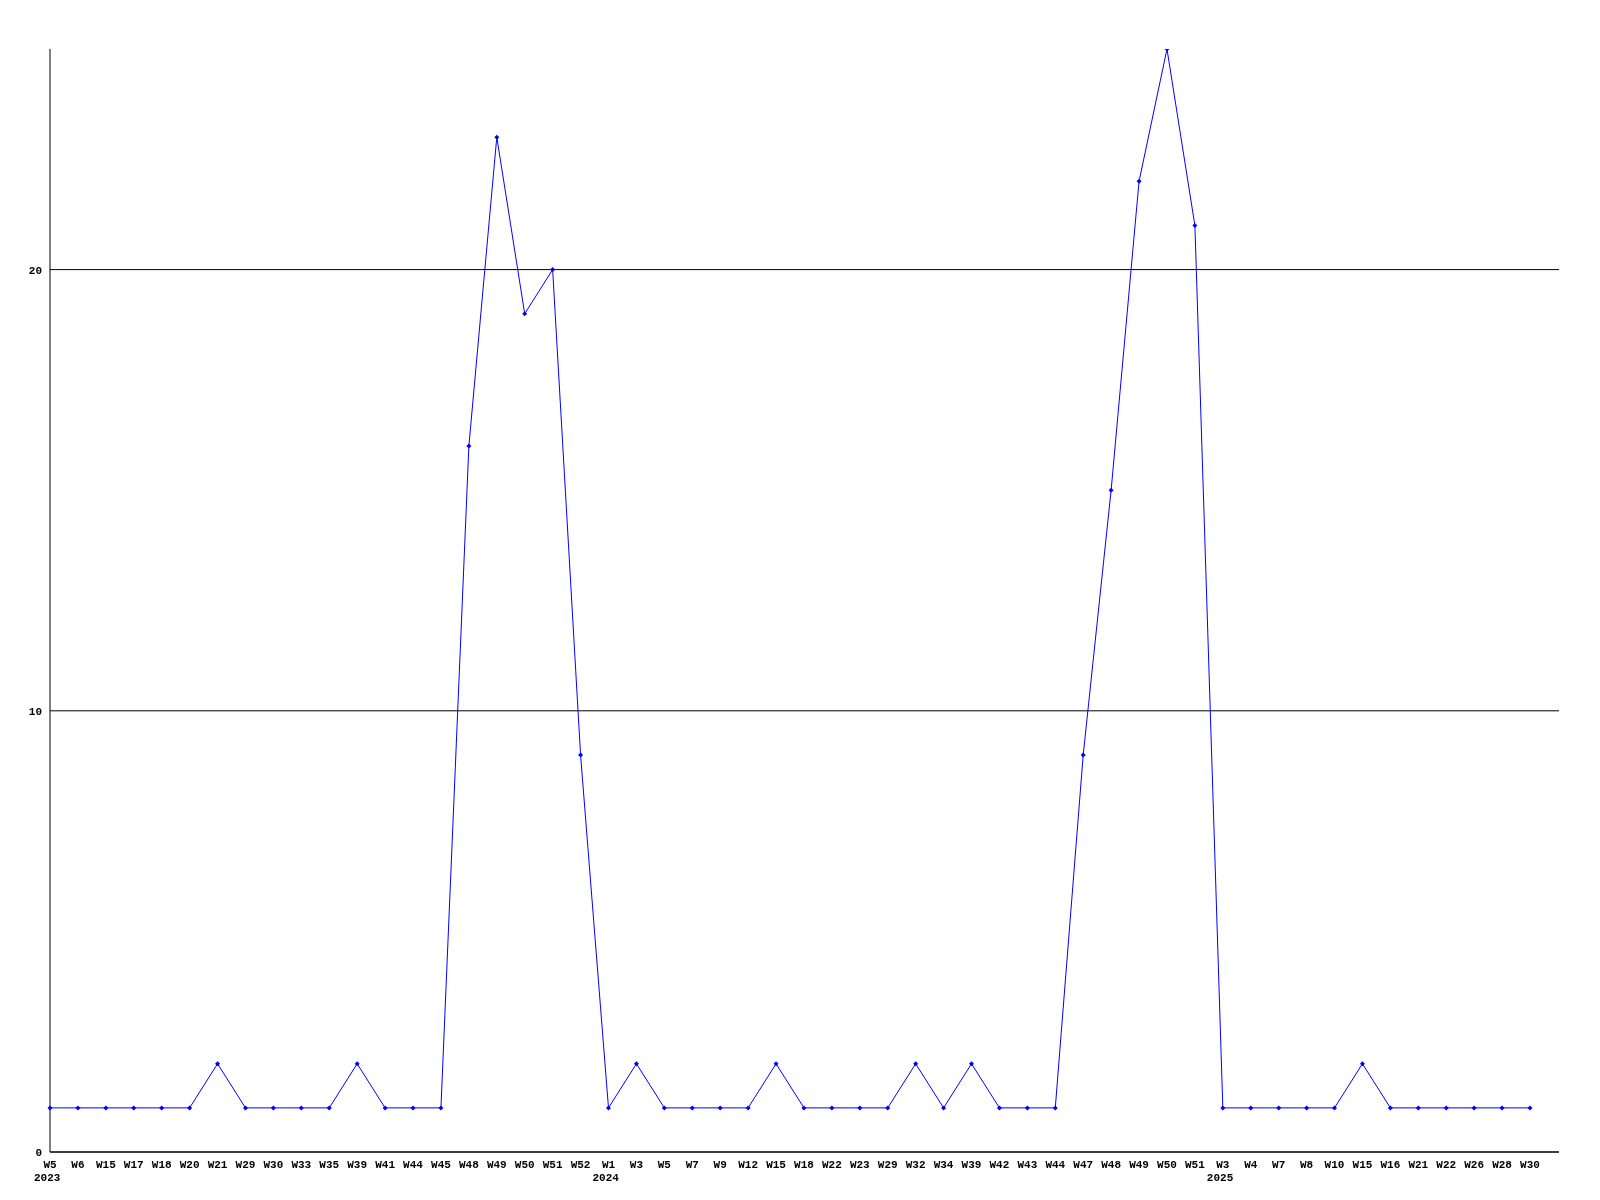  Describe the element at coordinates (1027, 1165) in the screenshot. I see `x-tick-label: W43` at that location.